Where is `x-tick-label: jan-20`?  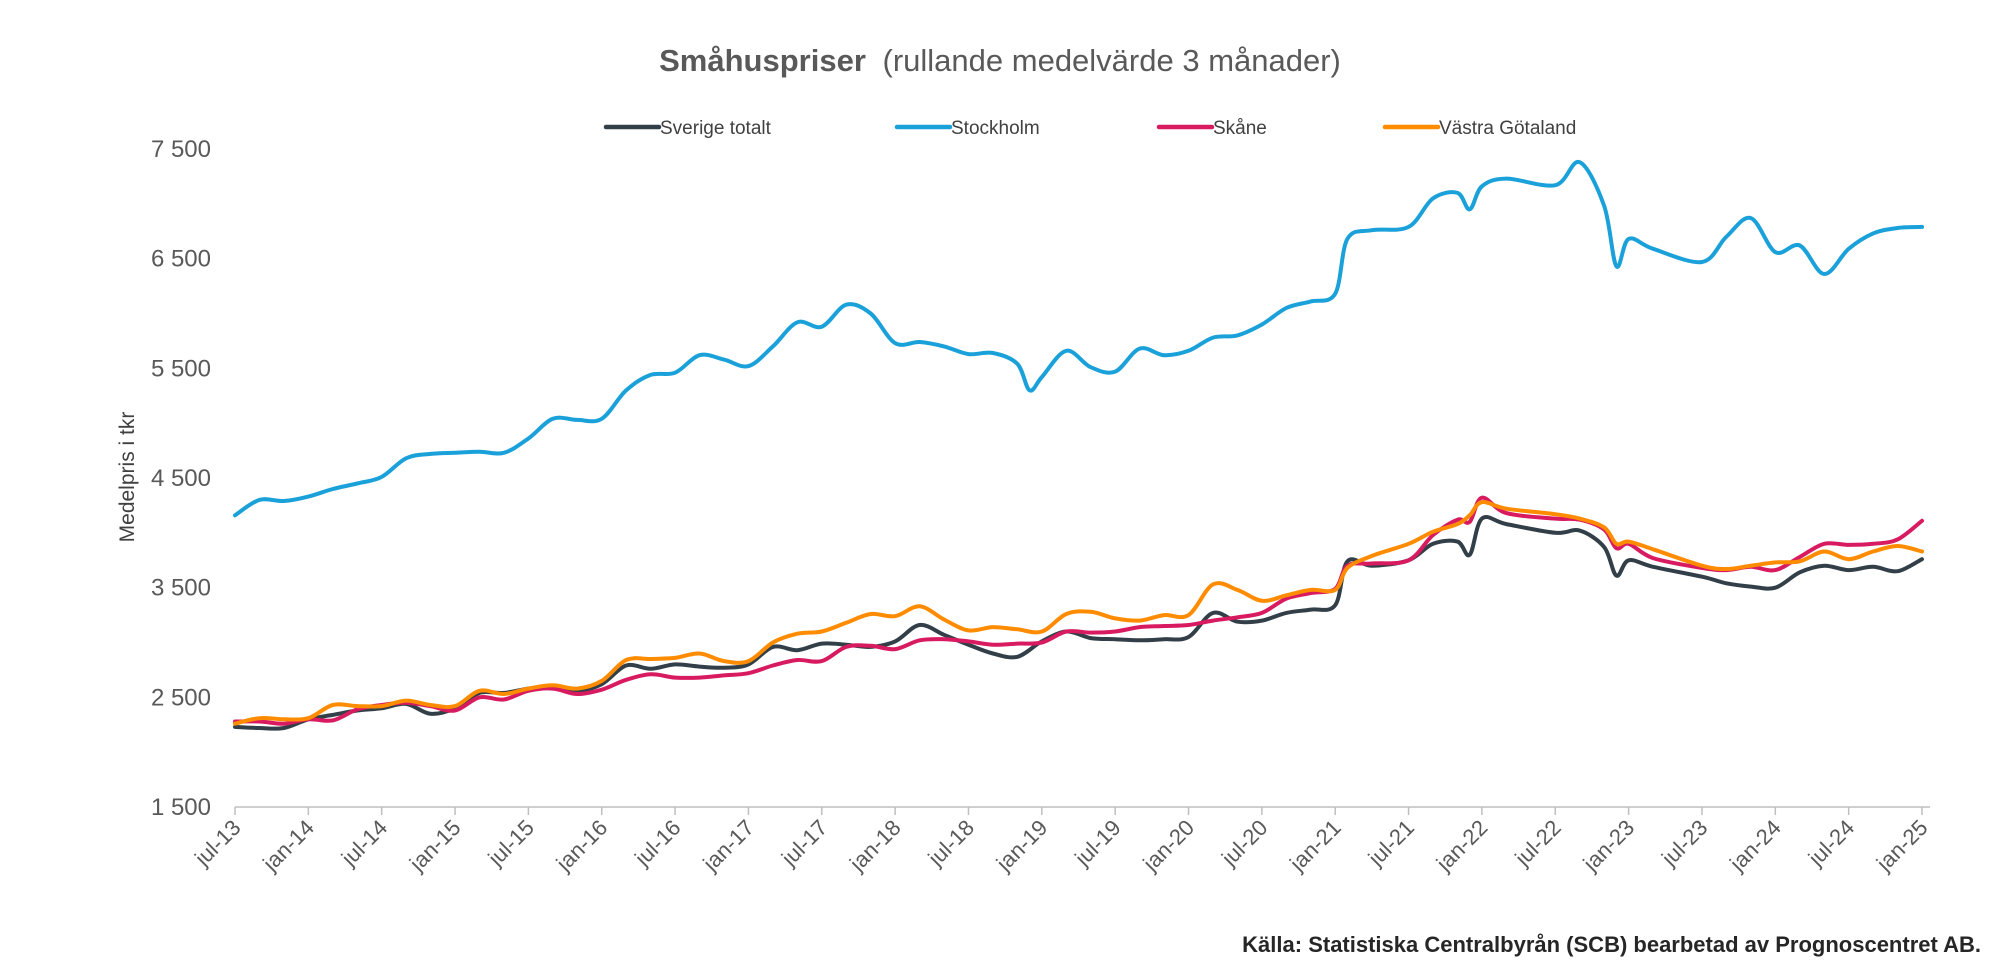 x-tick-label: jan-20 is located at coordinates (1168, 846).